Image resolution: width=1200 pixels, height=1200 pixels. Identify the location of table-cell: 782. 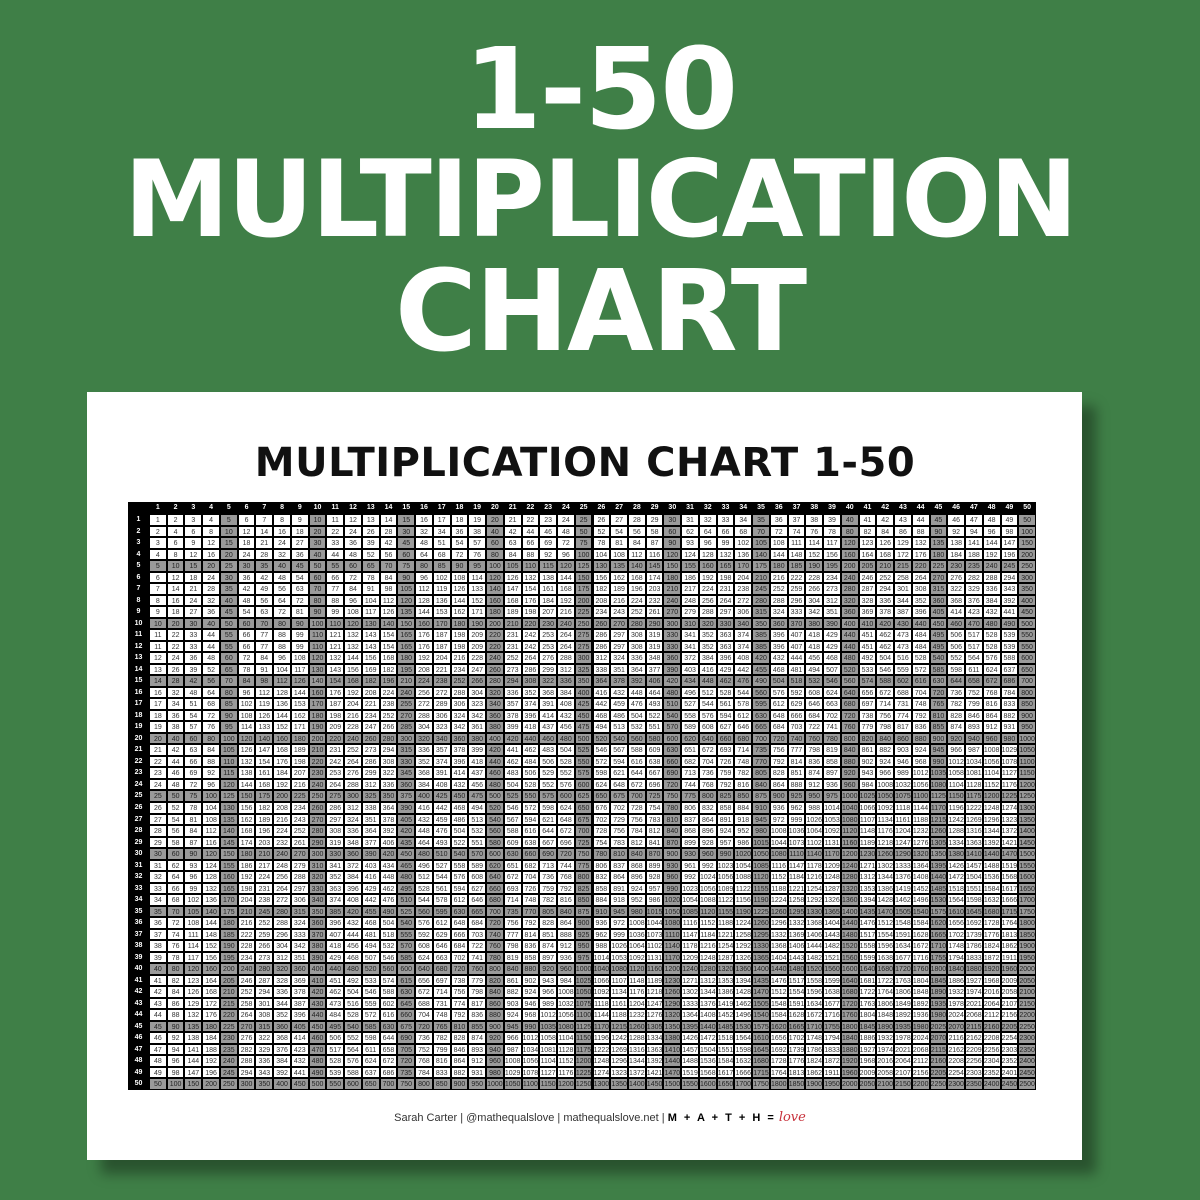
(743, 773).